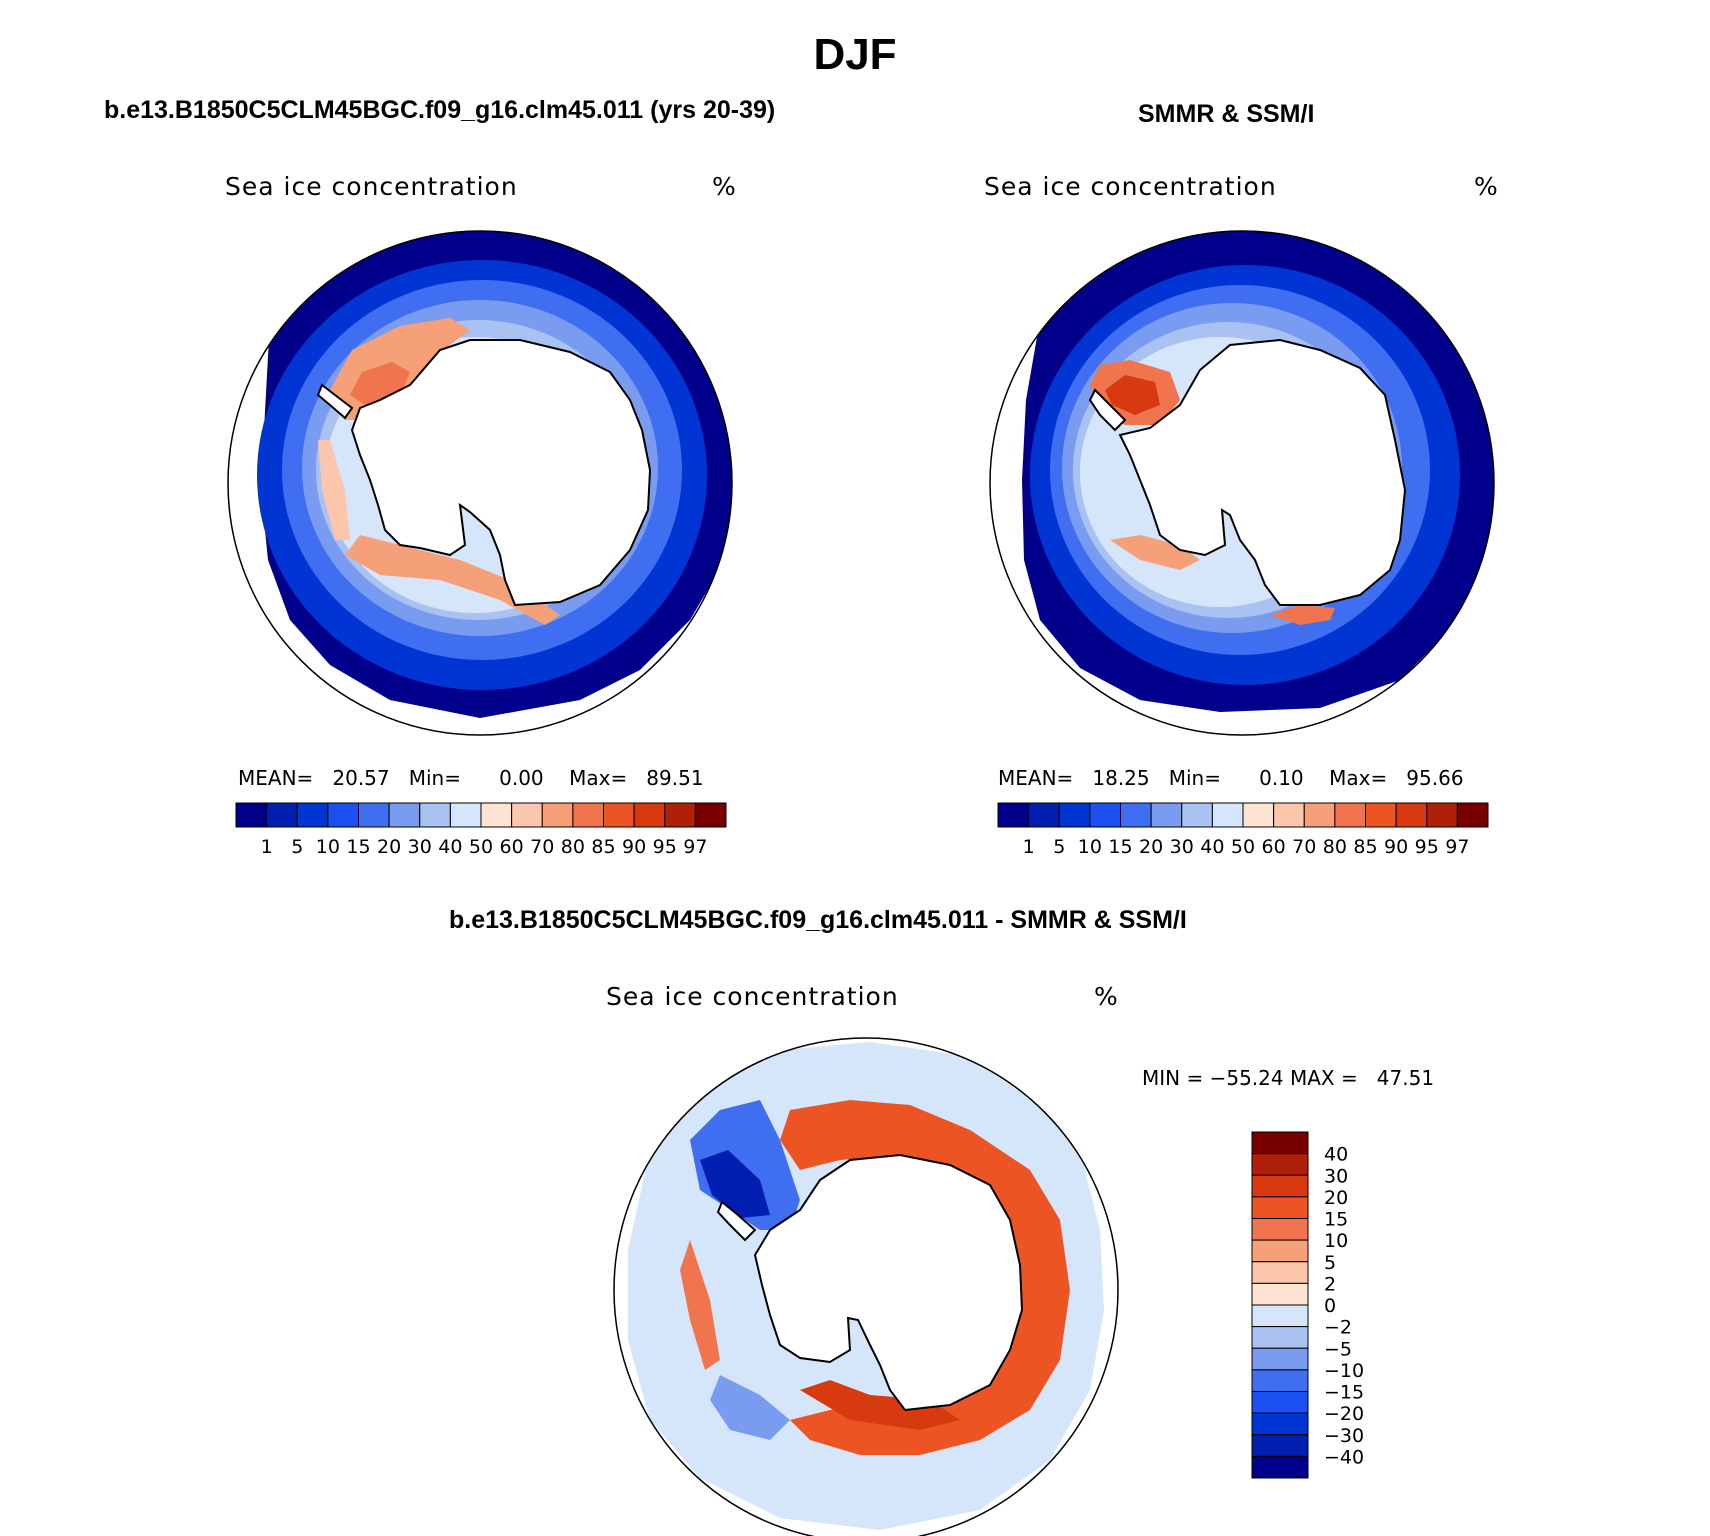 This screenshot has width=1710, height=1536. What do you see at coordinates (1155, 552) in the screenshot?
I see `obs-ross-high` at bounding box center [1155, 552].